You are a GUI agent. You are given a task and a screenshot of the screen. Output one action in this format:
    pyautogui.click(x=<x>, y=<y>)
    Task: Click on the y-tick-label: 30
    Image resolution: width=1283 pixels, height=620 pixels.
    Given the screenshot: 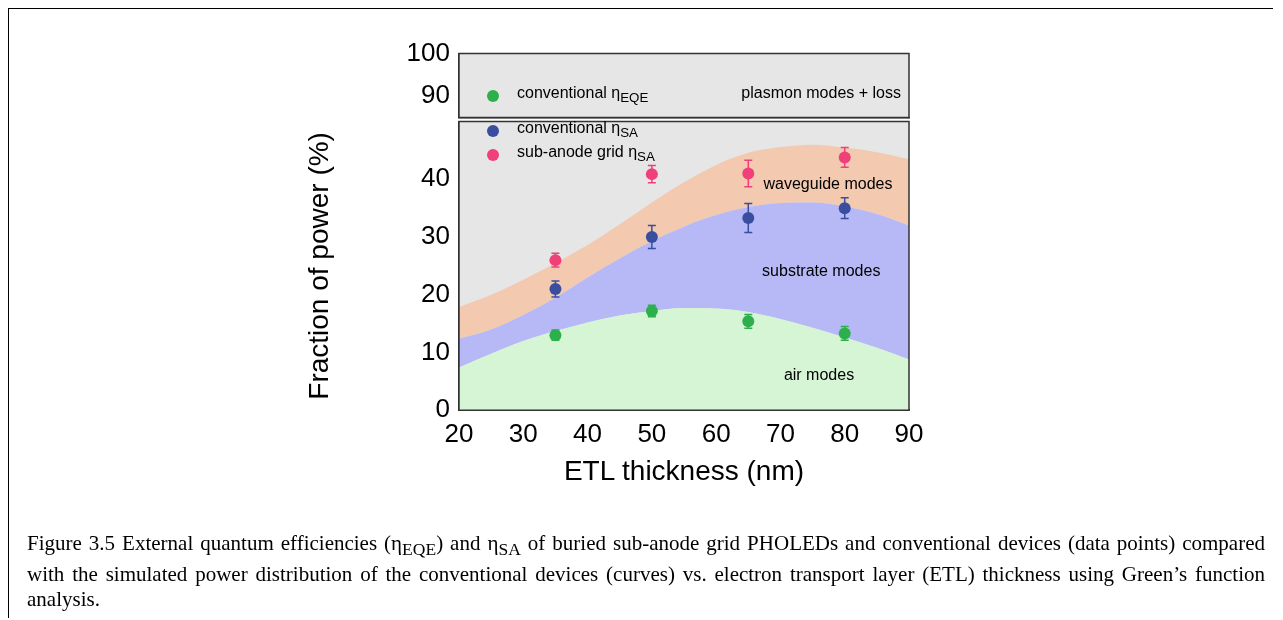 What is the action you would take?
    pyautogui.click(x=435, y=235)
    